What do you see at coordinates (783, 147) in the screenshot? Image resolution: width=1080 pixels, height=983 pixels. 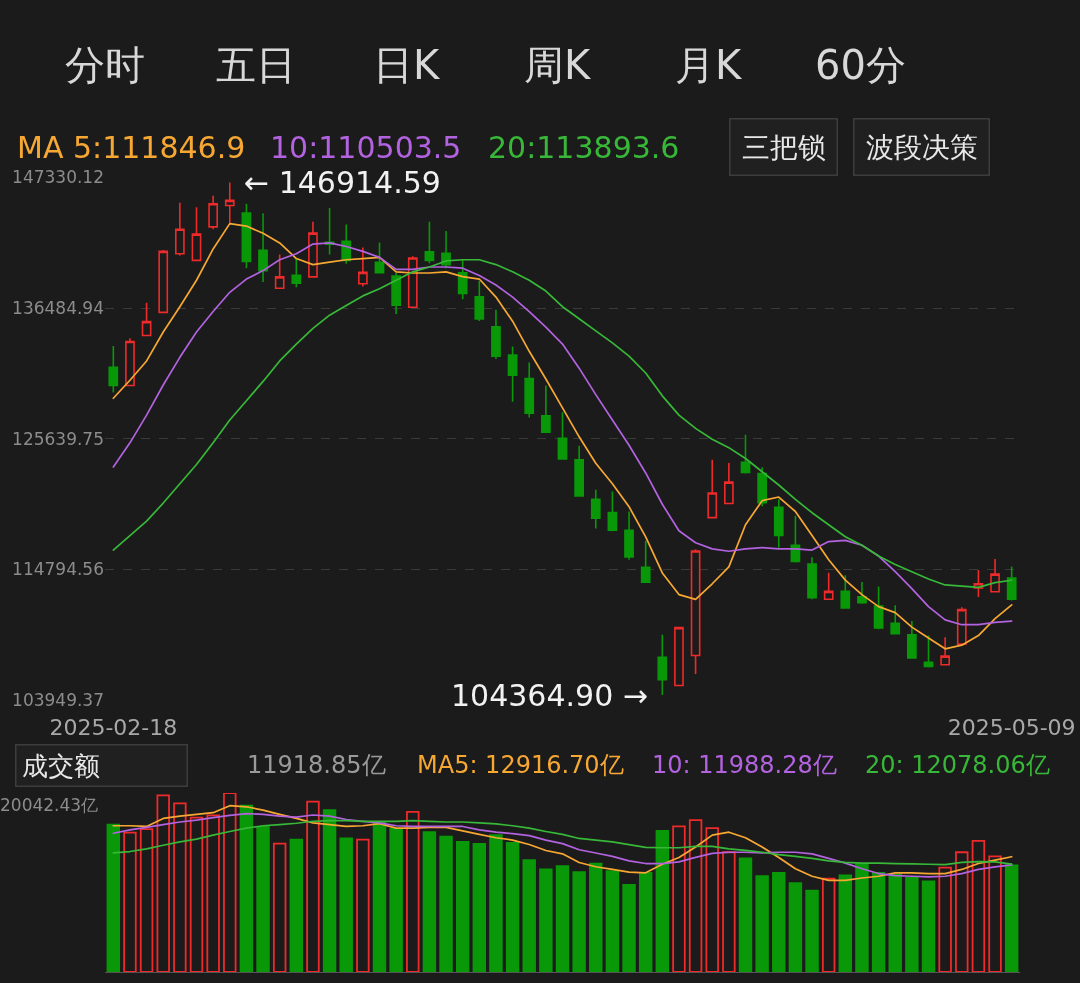 I see `text: 三把锁` at bounding box center [783, 147].